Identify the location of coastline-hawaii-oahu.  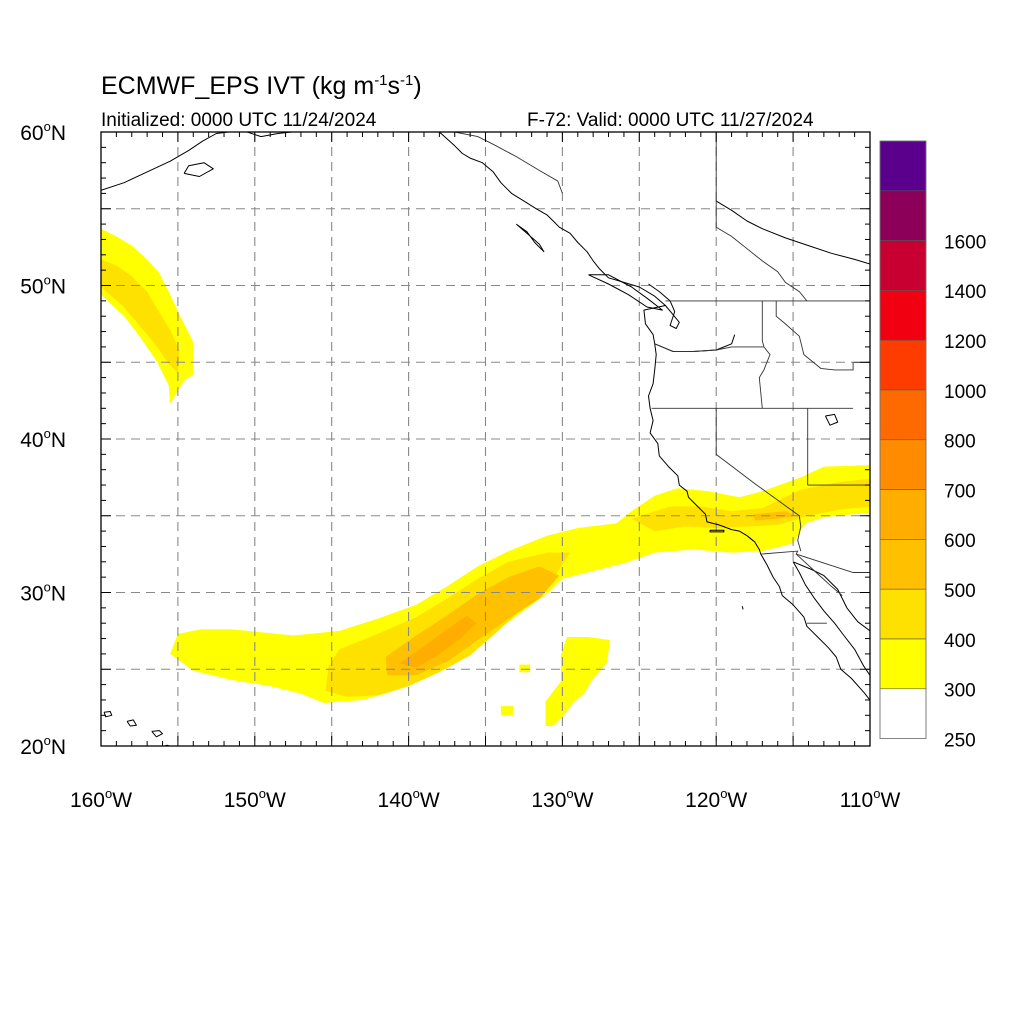
(131, 723).